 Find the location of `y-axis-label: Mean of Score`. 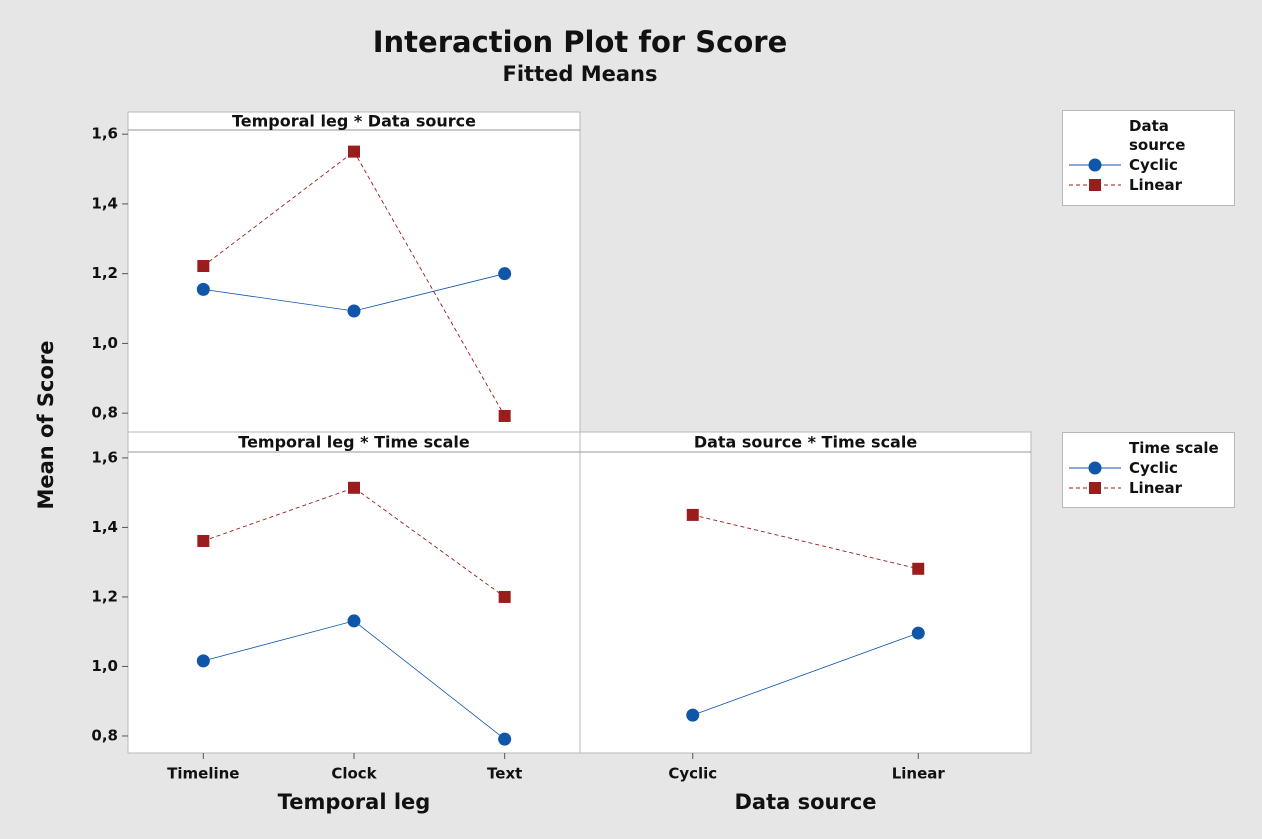

y-axis-label: Mean of Score is located at coordinates (46, 424).